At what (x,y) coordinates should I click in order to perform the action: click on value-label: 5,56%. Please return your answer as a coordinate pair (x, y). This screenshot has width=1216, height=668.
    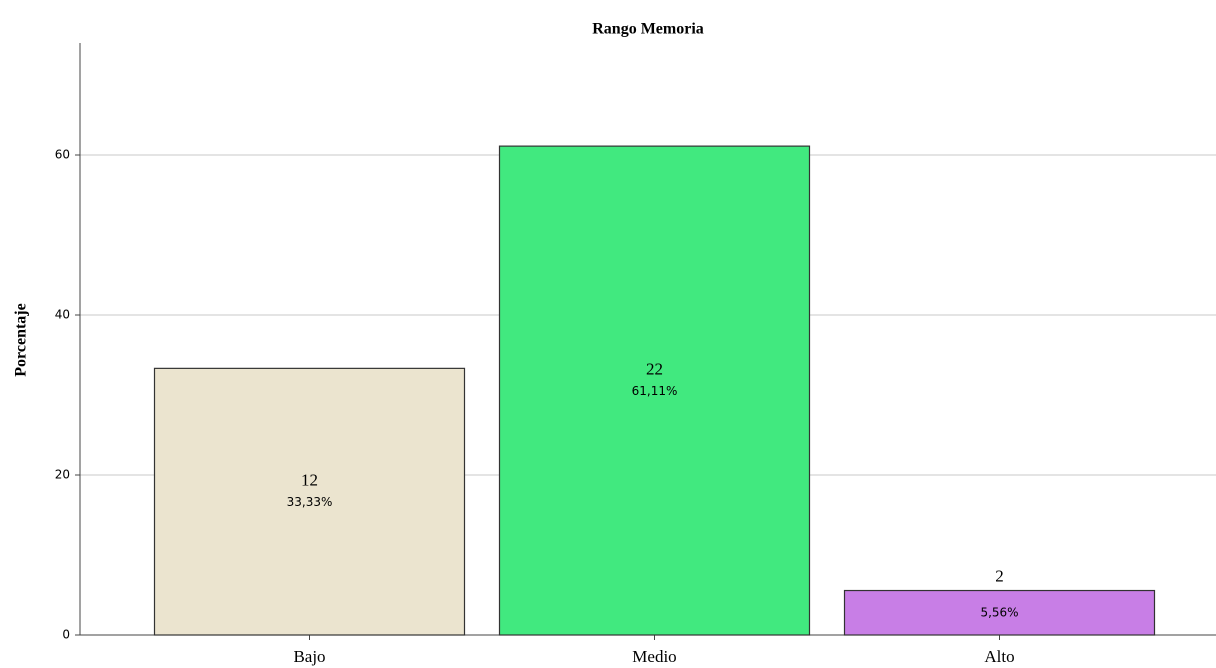
    Looking at the image, I should click on (999, 612).